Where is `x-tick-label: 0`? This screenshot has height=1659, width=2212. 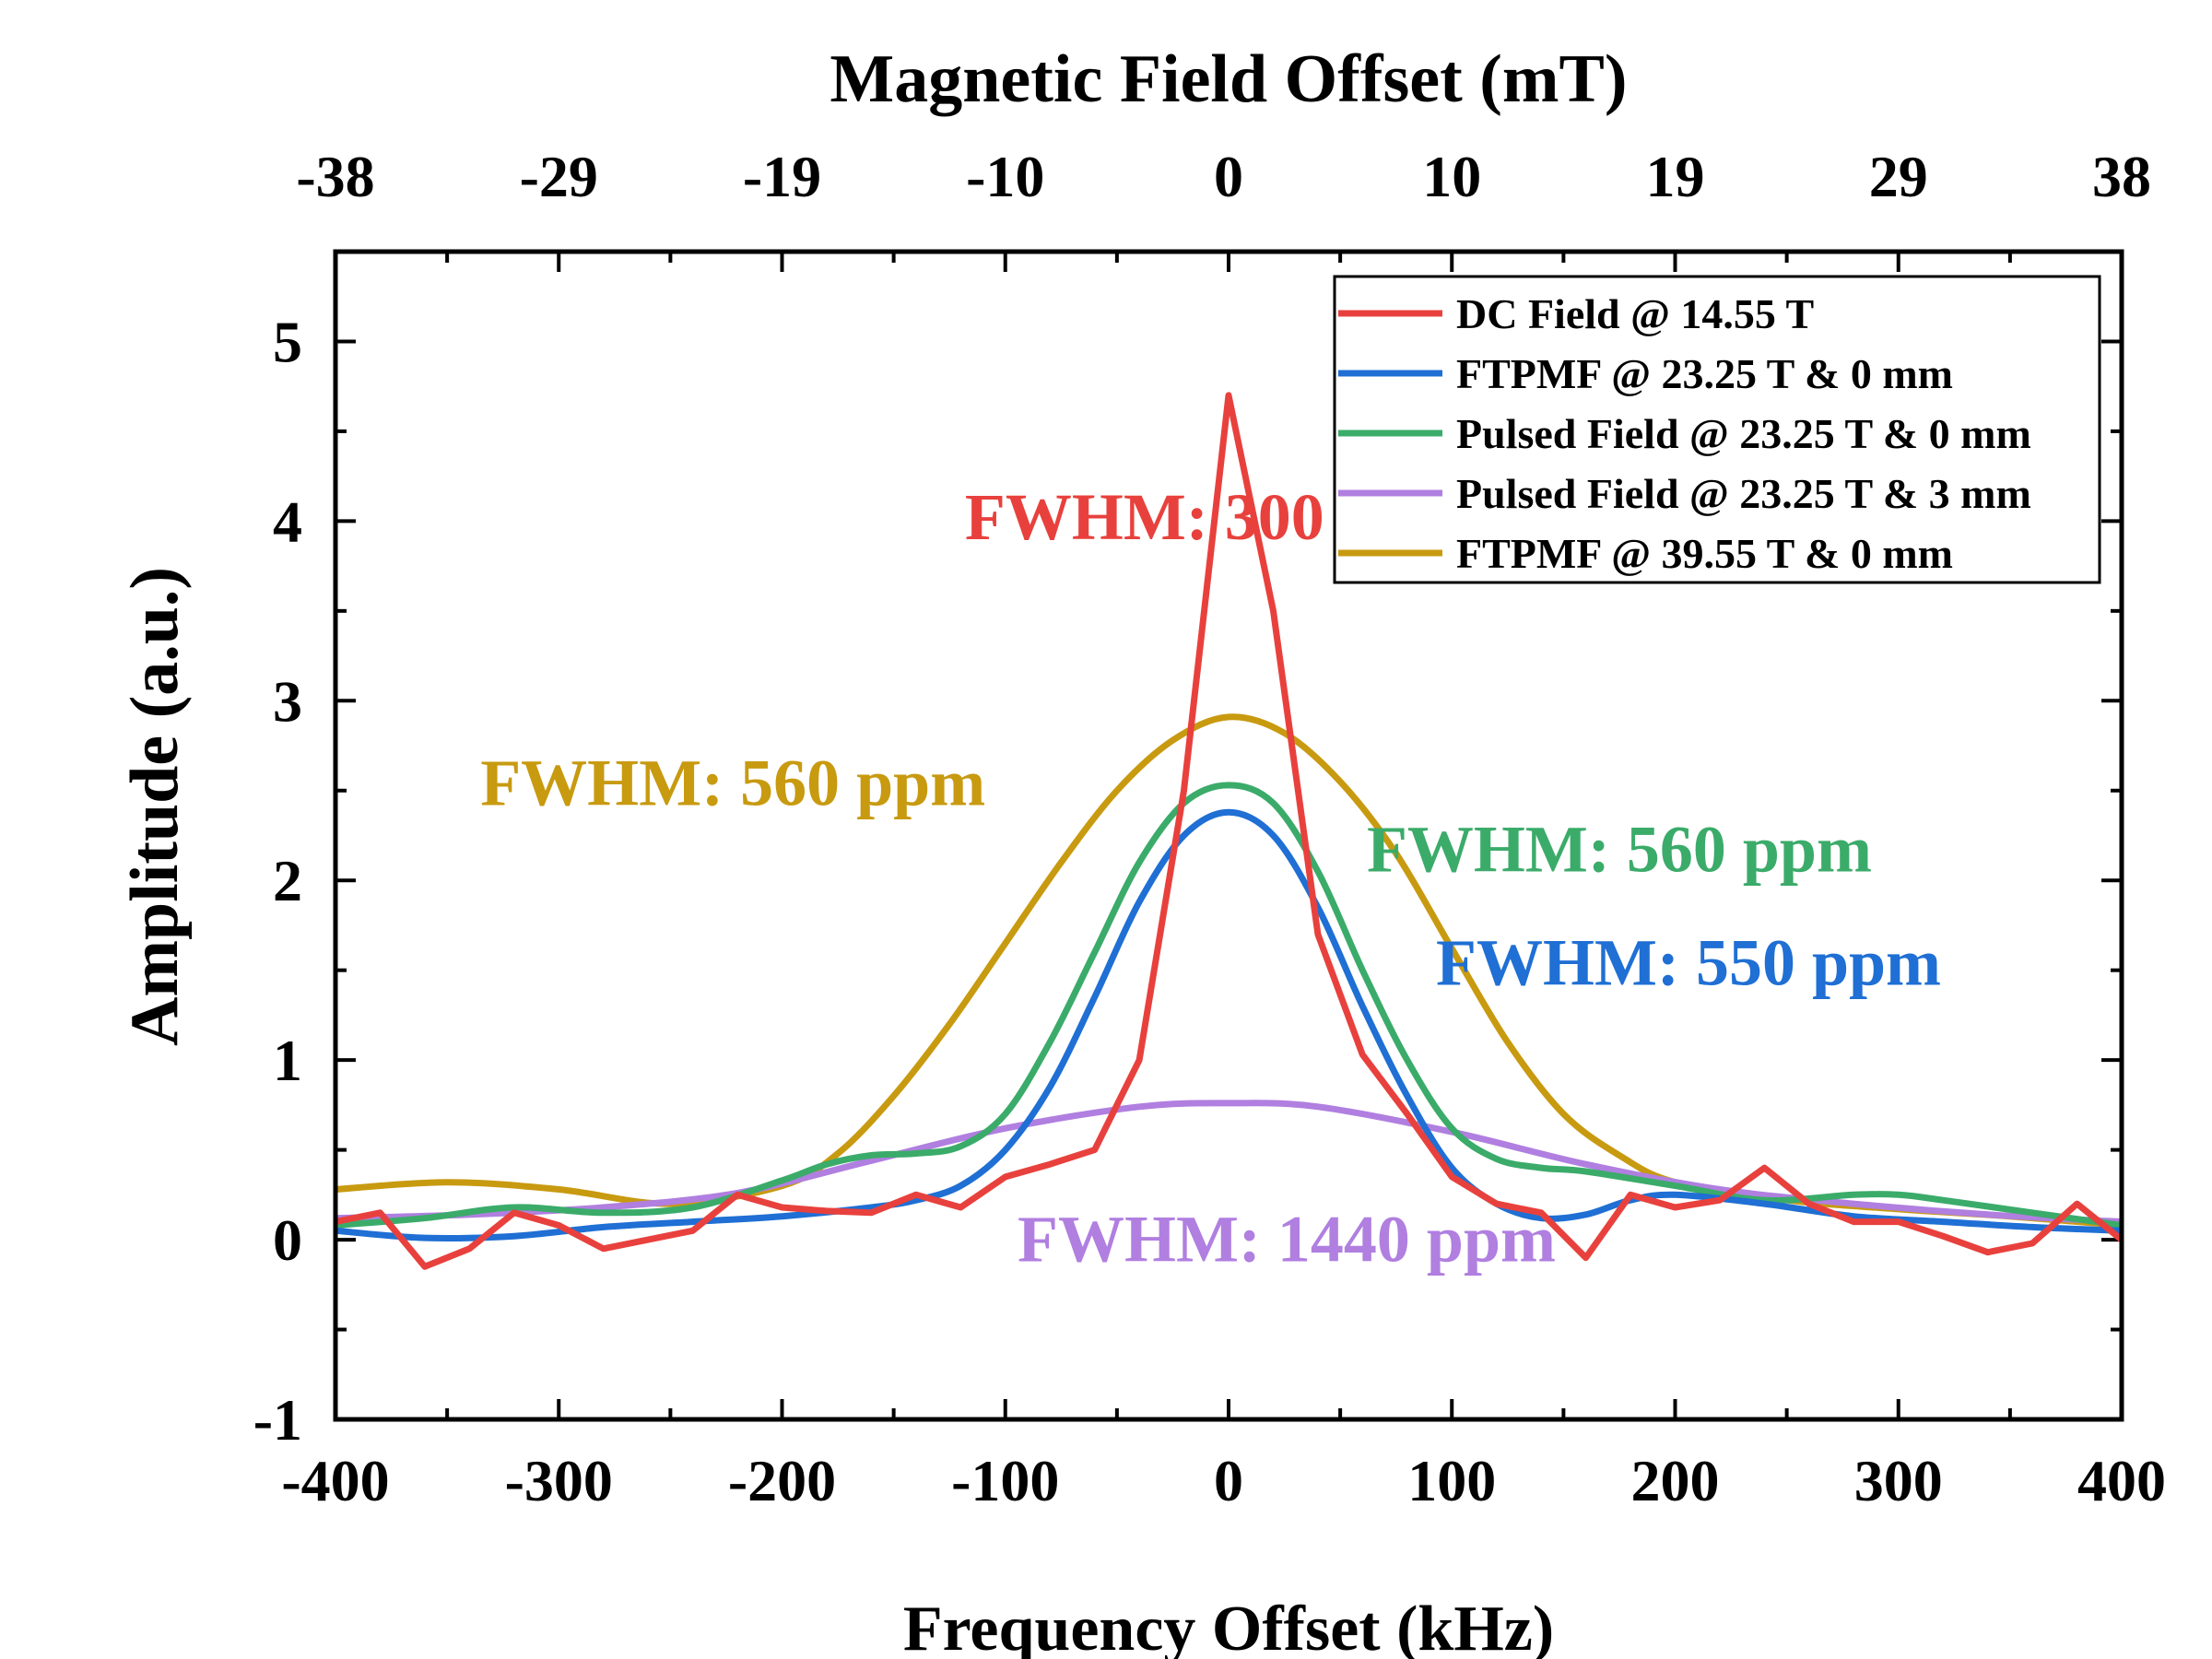 x-tick-label: 0 is located at coordinates (1228, 1480).